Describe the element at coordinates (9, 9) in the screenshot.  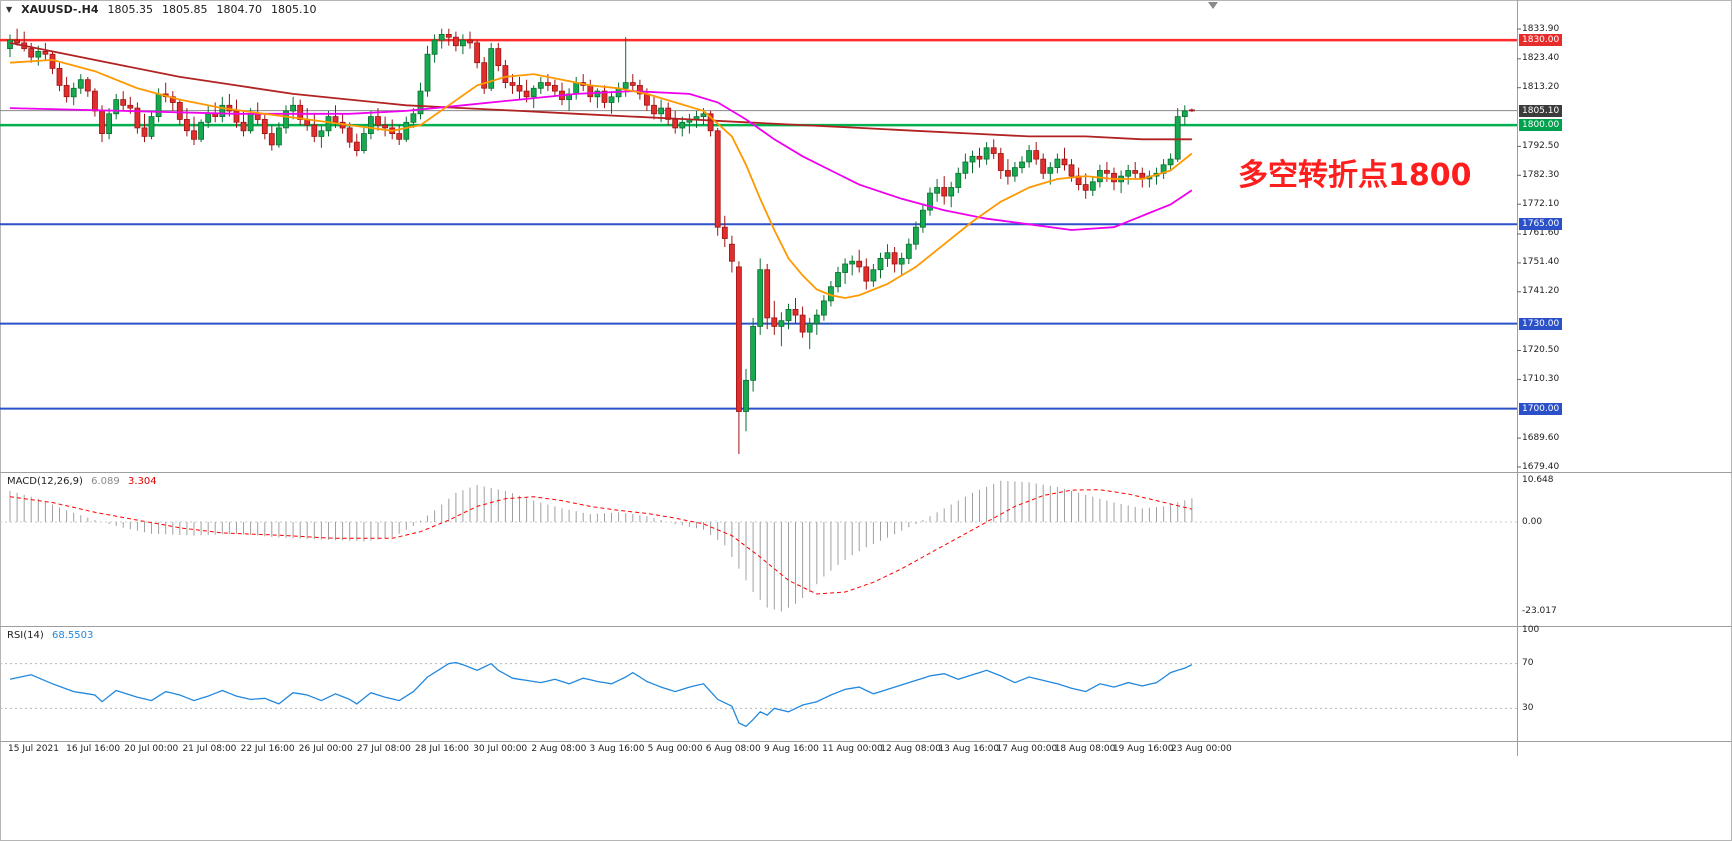
I see `symbol-dropdown-icon: ▼` at that location.